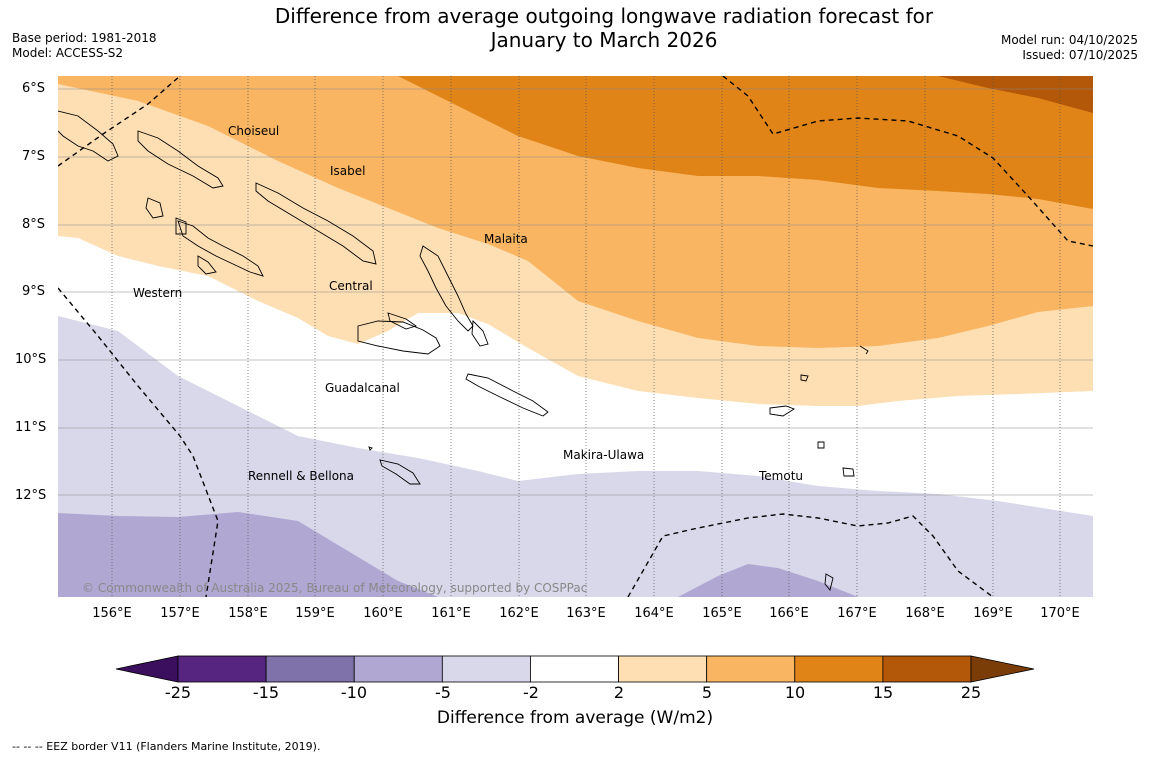 The image size is (1150, 758). Describe the element at coordinates (782, 411) in the screenshot. I see `island-santa-cruz` at that location.